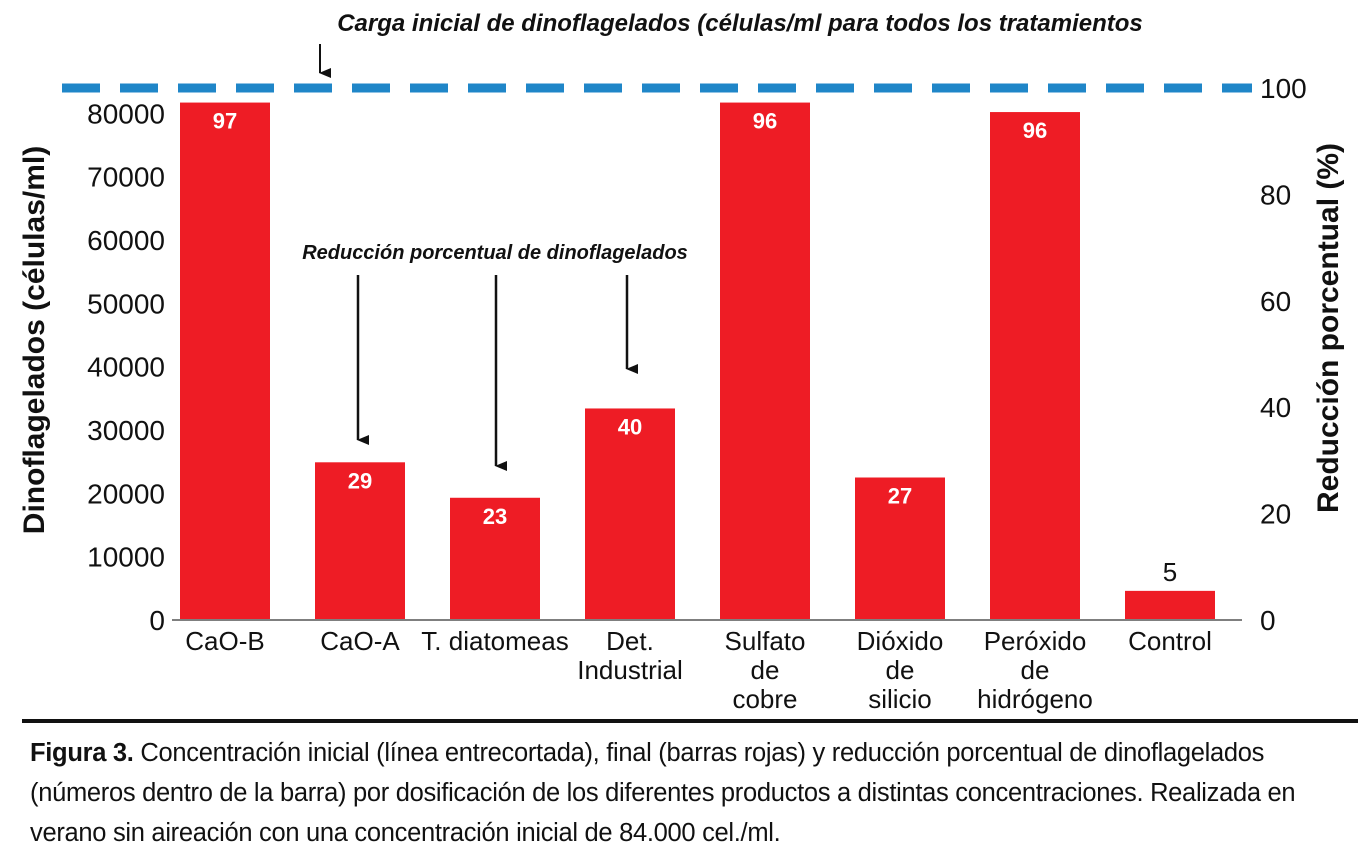 The width and height of the screenshot is (1358, 853). I want to click on y-tick-label-8: 80000, so click(126, 113).